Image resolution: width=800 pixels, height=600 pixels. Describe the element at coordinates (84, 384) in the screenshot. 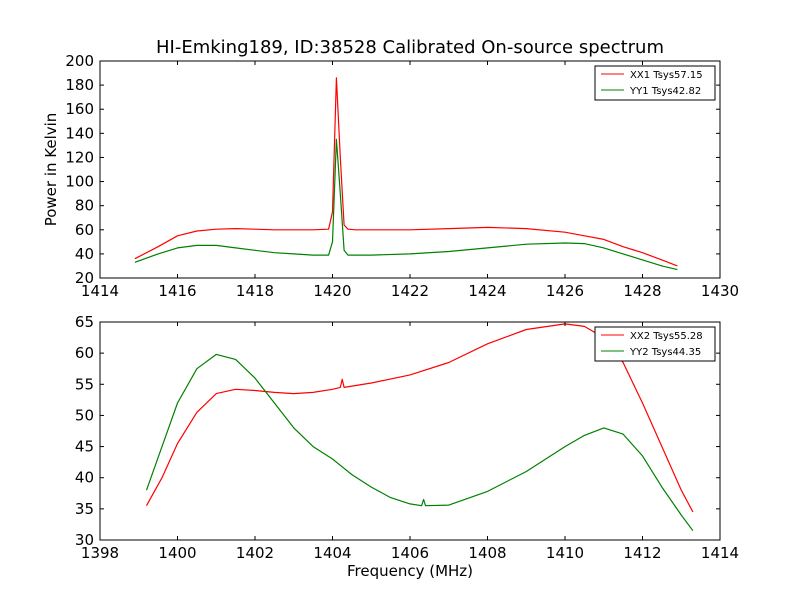

I see `y-tick-label: 55` at that location.